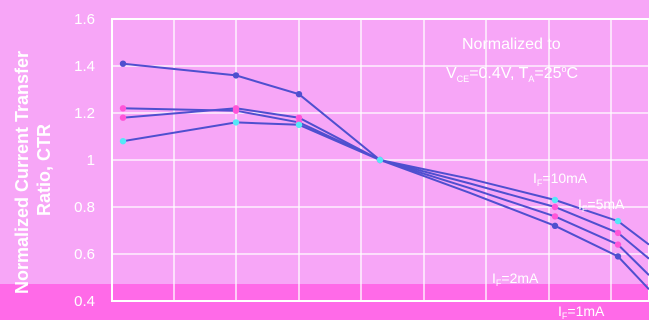 The image size is (649, 320). Describe the element at coordinates (515, 279) in the screenshot. I see `series-label-1: IF=2mA` at that location.